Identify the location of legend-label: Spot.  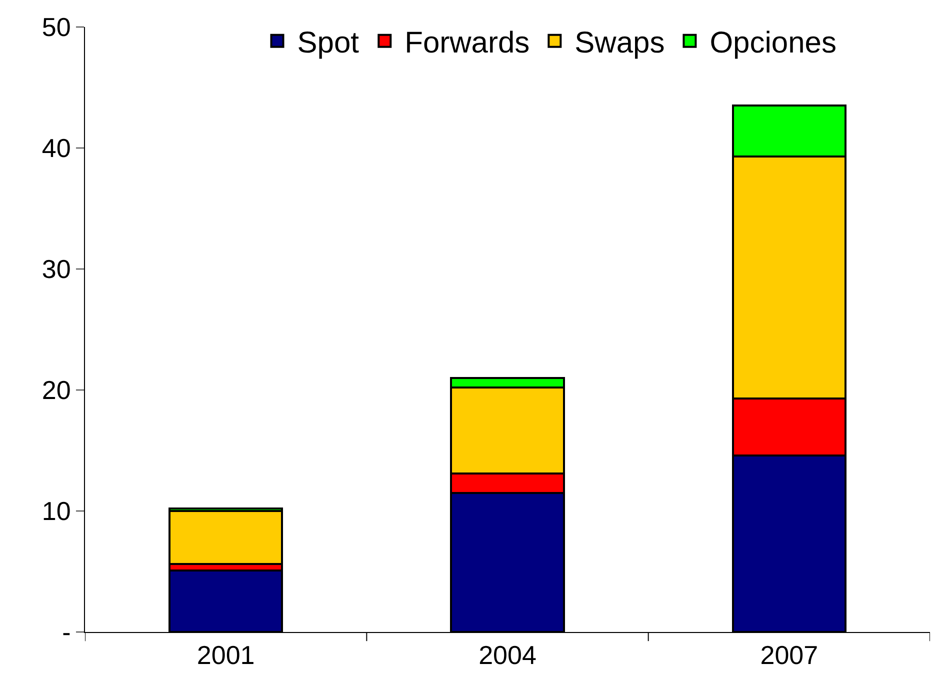
(328, 43).